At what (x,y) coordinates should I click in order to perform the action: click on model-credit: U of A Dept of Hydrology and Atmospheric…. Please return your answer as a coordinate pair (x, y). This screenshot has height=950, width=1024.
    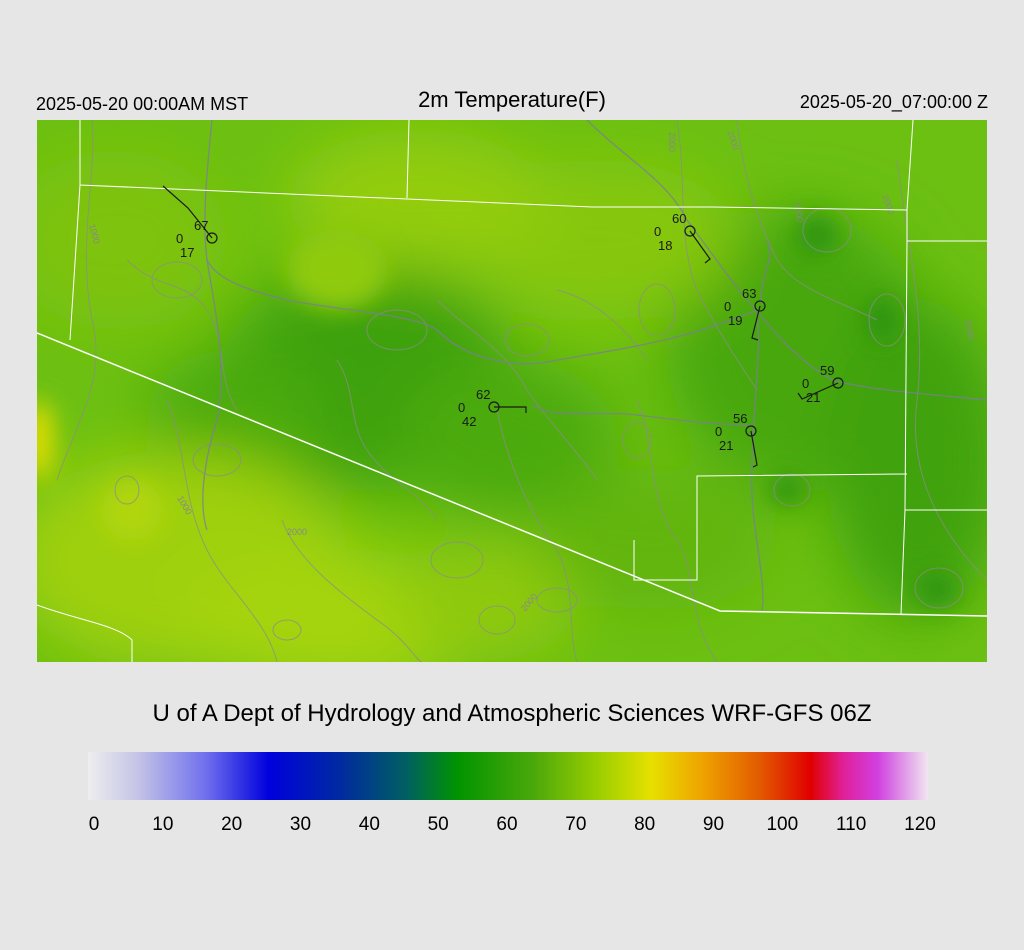
    Looking at the image, I should click on (512, 713).